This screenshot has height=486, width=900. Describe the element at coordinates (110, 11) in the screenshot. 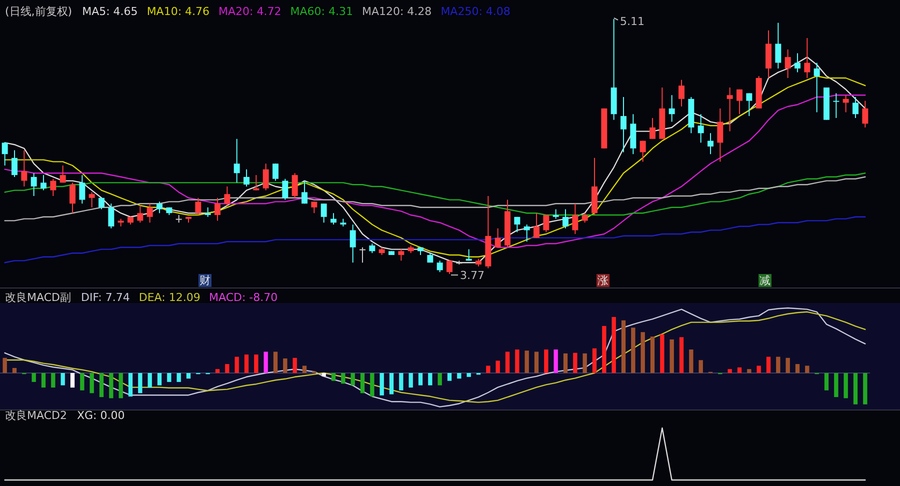

I see `text: MA5: 4.65` at that location.